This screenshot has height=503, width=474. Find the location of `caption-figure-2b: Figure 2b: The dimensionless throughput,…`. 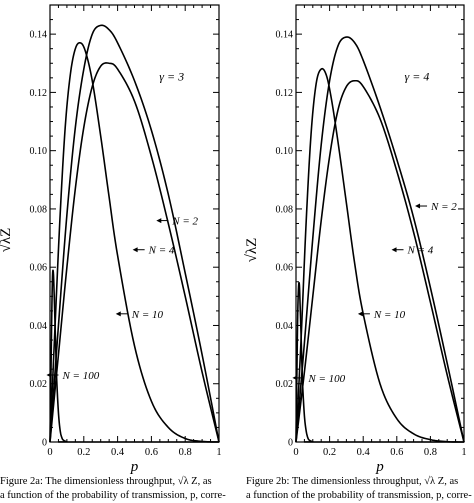

caption-figure-2b: Figure 2b: The dimensionless throughput,… is located at coordinates (360, 489).